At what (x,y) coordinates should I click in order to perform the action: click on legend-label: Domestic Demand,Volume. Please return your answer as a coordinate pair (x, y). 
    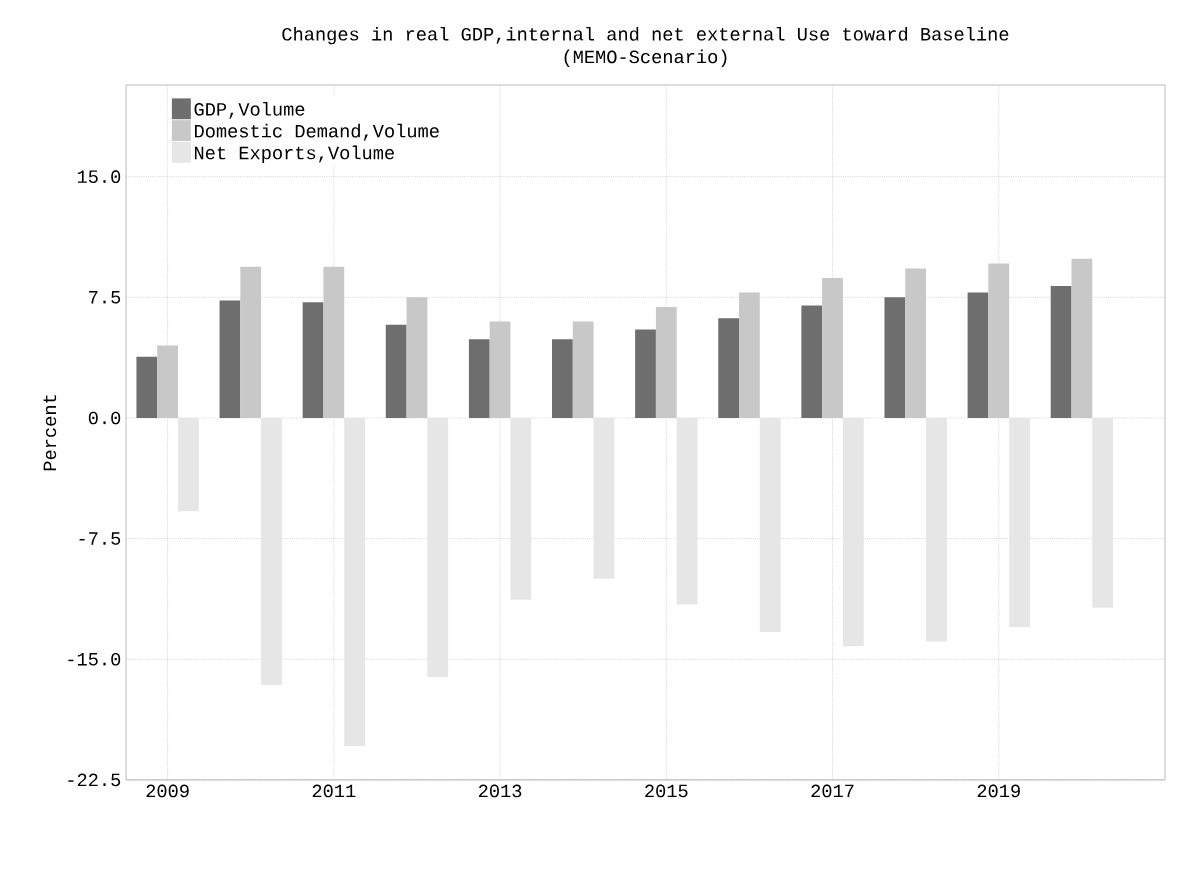
    Looking at the image, I should click on (316, 132).